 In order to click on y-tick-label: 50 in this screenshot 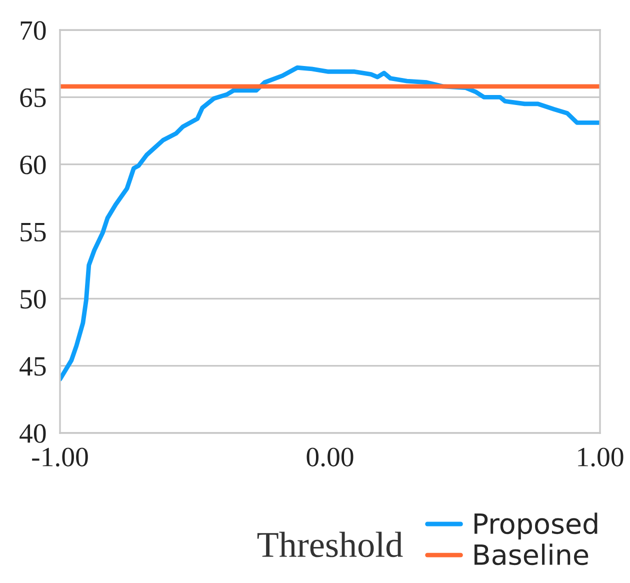, I will do `click(33, 299)`.